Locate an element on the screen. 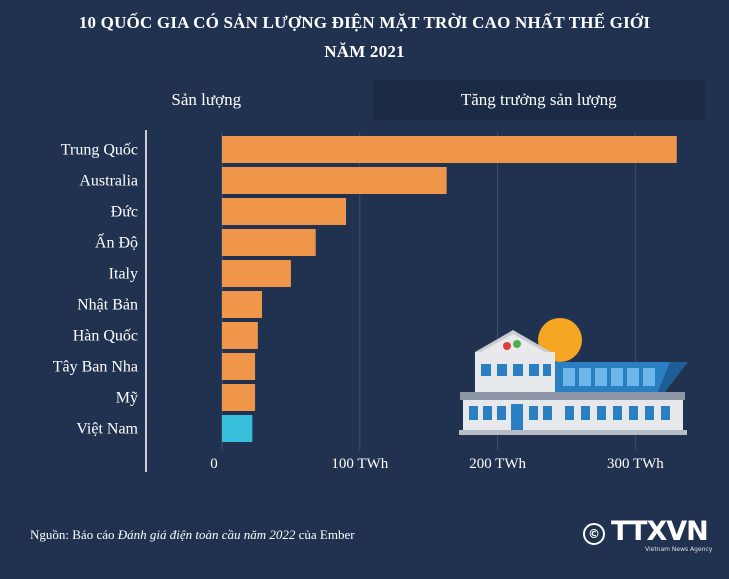 The height and width of the screenshot is (579, 729). tick-labels: 0 100 TWh 200 TWh 300 TWh is located at coordinates (437, 464).